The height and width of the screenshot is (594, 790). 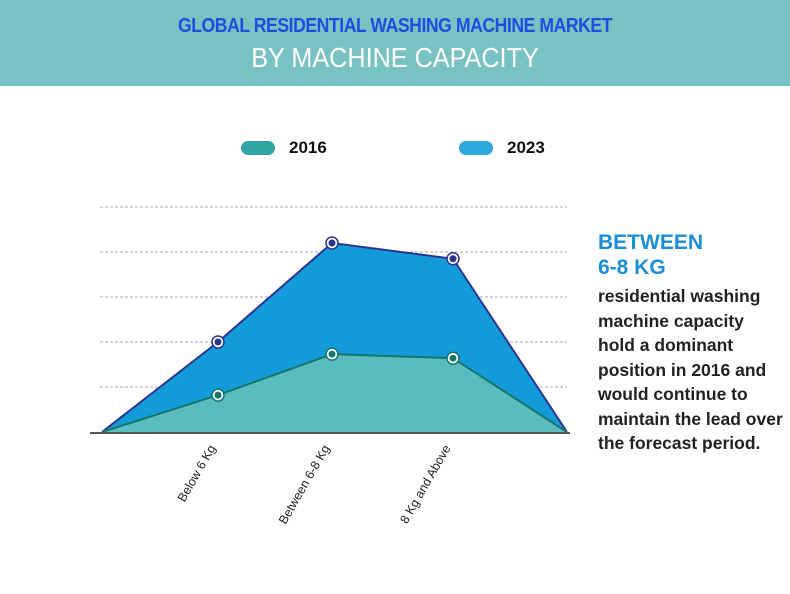 I want to click on legend-swatch-2023, so click(x=476, y=148).